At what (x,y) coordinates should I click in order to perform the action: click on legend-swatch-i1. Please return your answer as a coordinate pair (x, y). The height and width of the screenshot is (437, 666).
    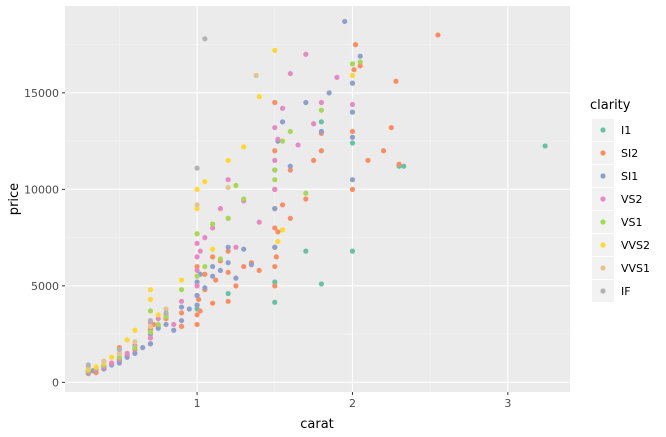
    Looking at the image, I should click on (603, 130).